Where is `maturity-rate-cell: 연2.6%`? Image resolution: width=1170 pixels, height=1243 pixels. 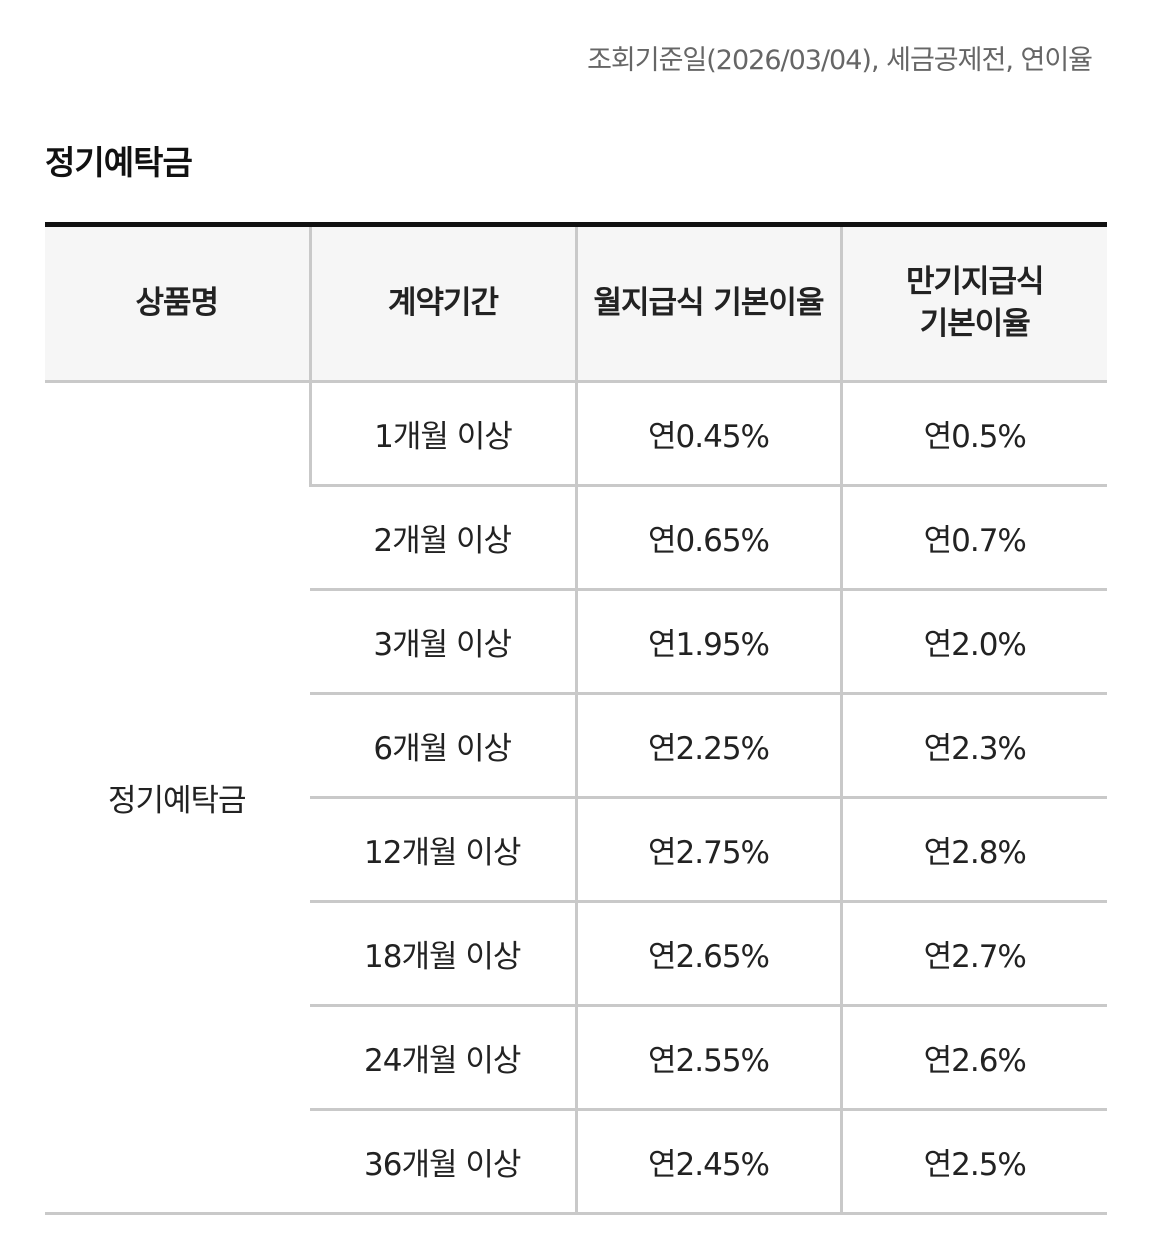
maturity-rate-cell: 연2.6% is located at coordinates (973, 1058).